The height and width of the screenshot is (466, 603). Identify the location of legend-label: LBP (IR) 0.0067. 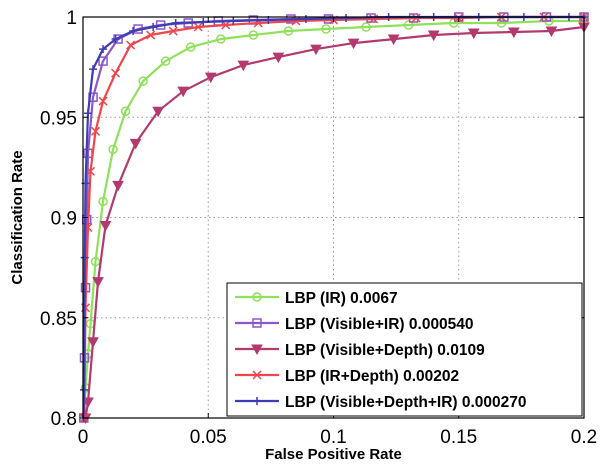
(341, 298).